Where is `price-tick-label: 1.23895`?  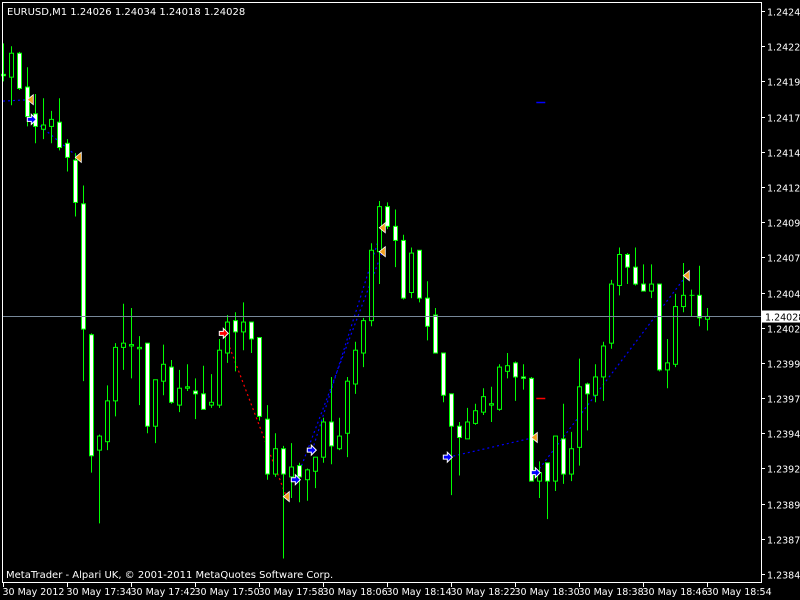
price-tick-label: 1.23895 is located at coordinates (783, 506).